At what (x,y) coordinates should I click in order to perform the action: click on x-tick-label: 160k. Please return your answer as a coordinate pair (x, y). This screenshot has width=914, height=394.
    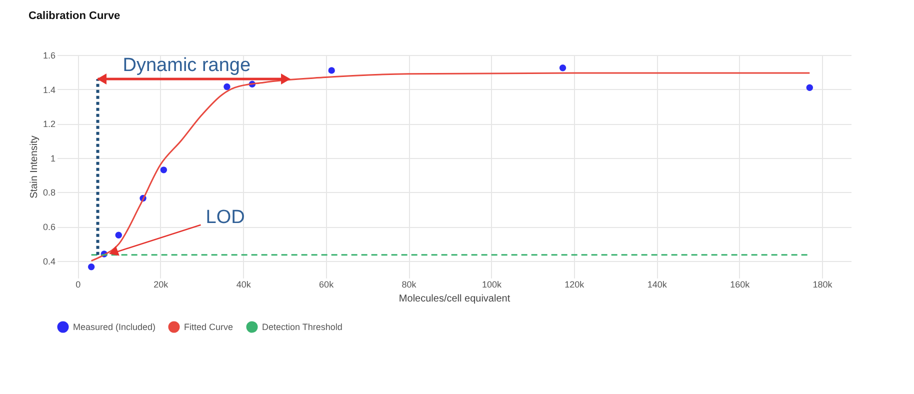
    Looking at the image, I should click on (740, 285).